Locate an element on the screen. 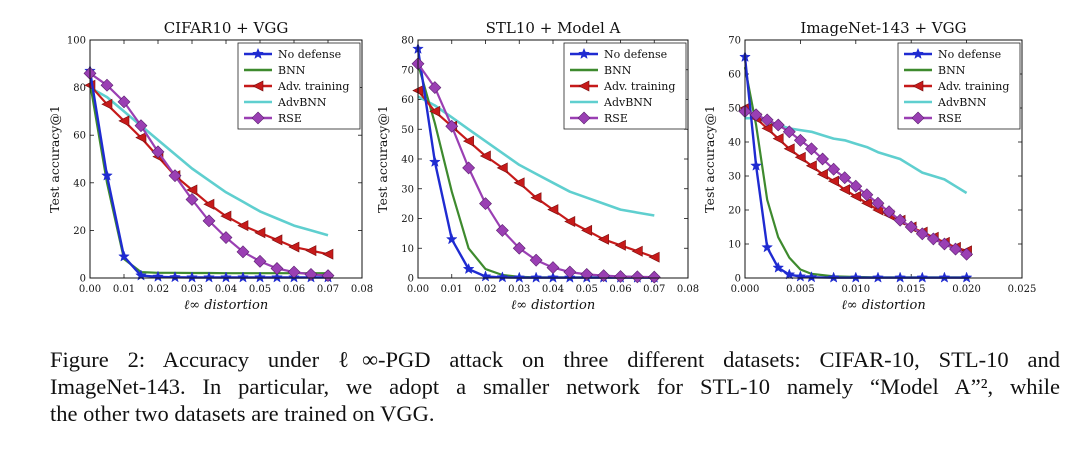 Image resolution: width=1080 pixels, height=457 pixels. y-tick-label: 100 is located at coordinates (76, 41).